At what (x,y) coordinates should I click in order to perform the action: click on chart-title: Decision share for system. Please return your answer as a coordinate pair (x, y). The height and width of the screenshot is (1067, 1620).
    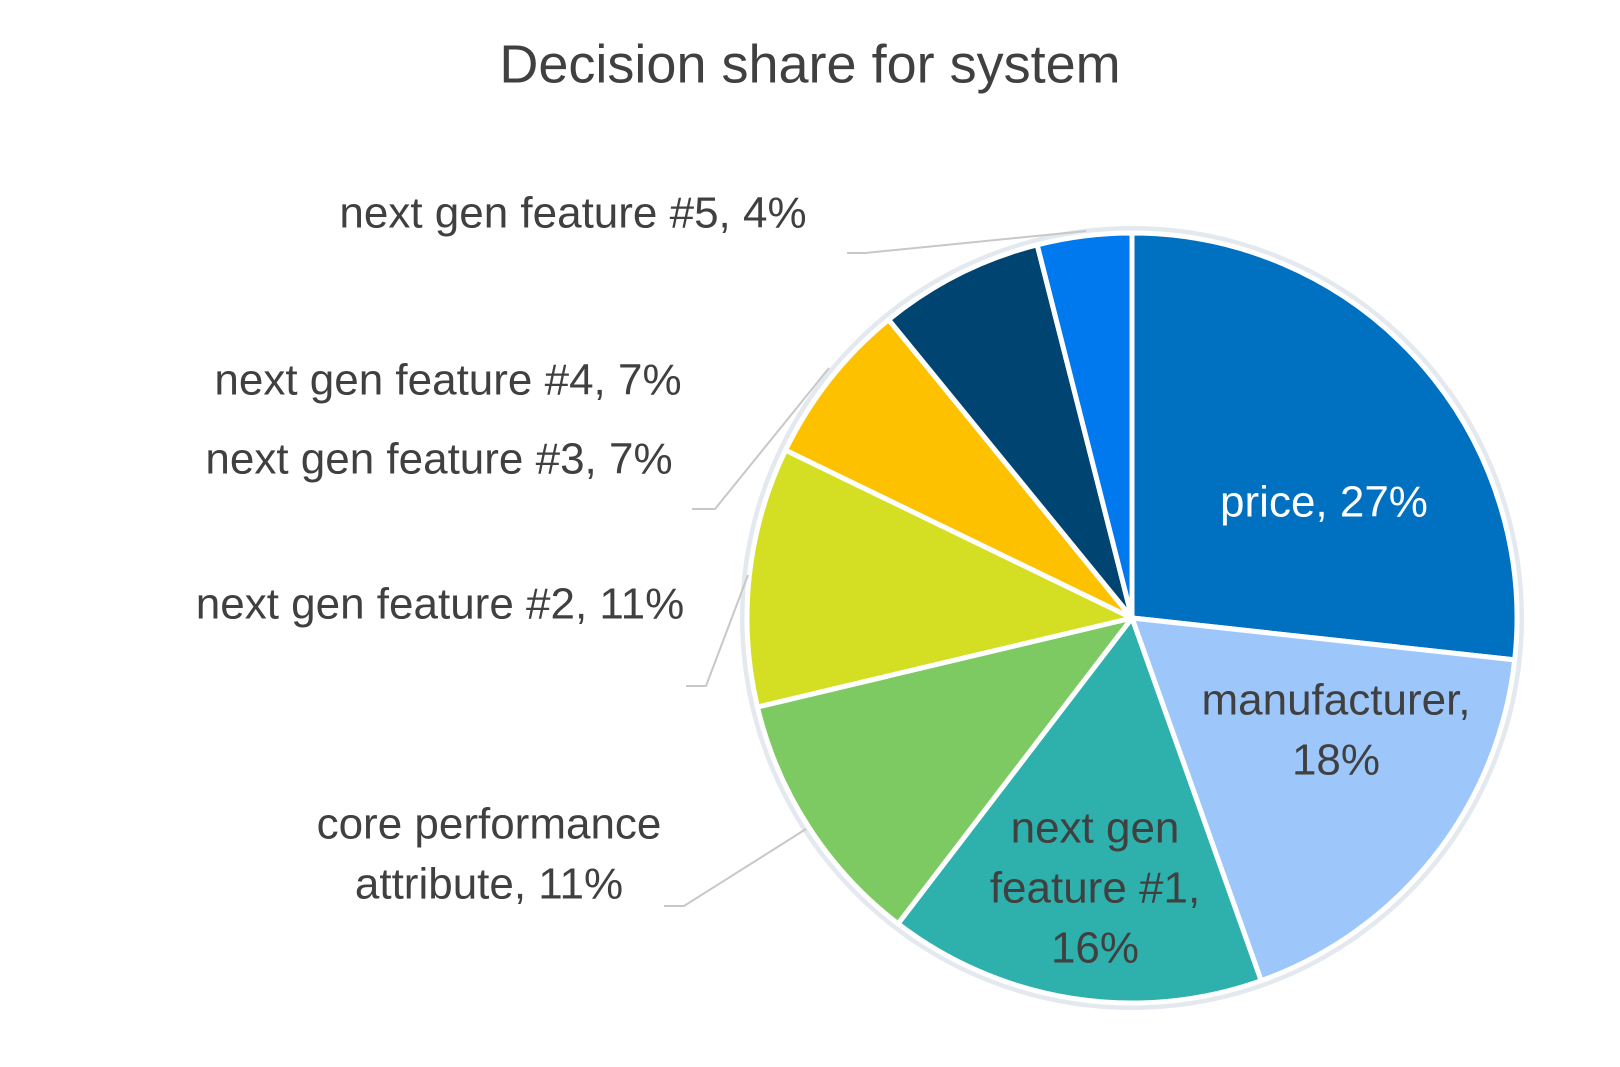
    Looking at the image, I should click on (809, 64).